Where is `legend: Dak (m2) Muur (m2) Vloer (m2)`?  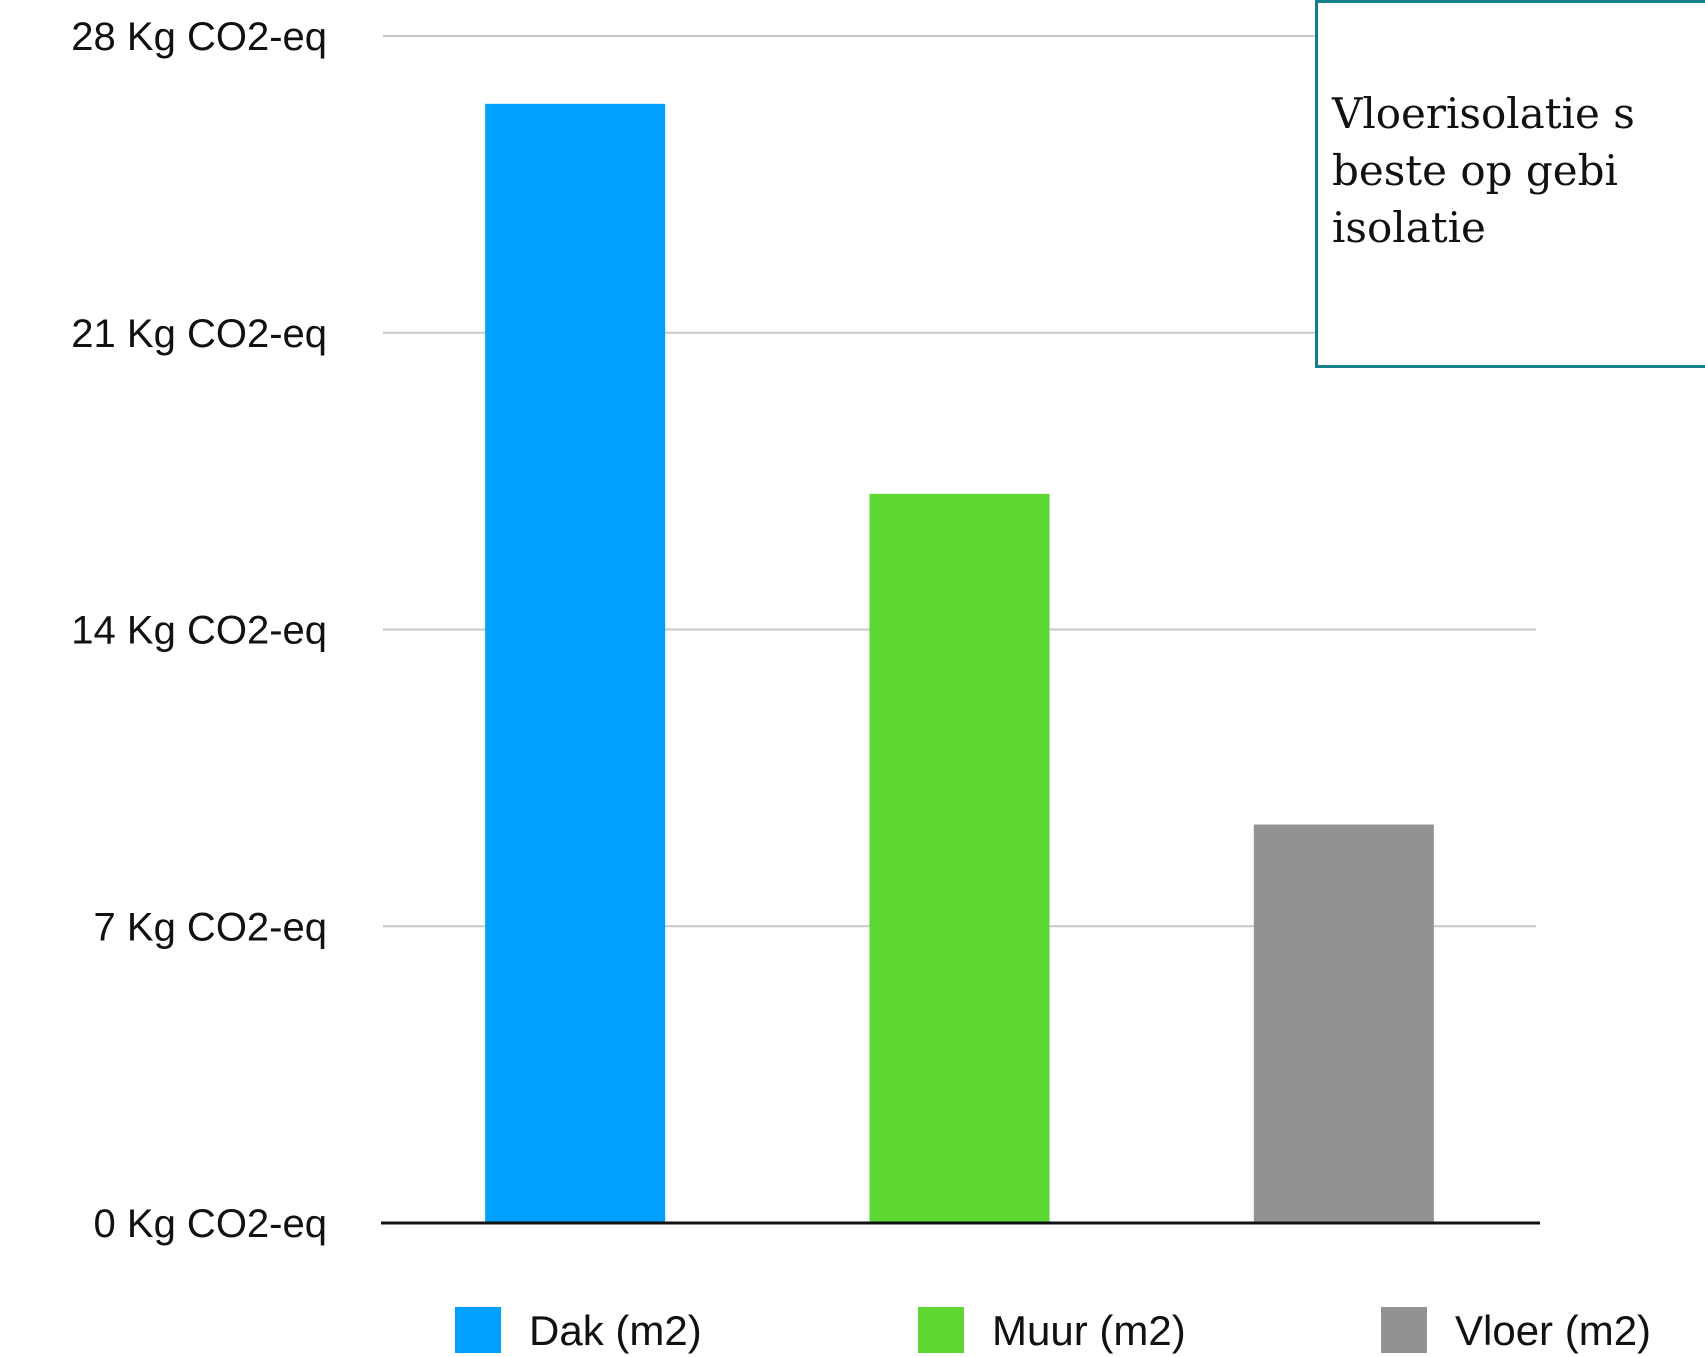 legend: Dak (m2) Muur (m2) Vloer (m2) is located at coordinates (1053, 1330).